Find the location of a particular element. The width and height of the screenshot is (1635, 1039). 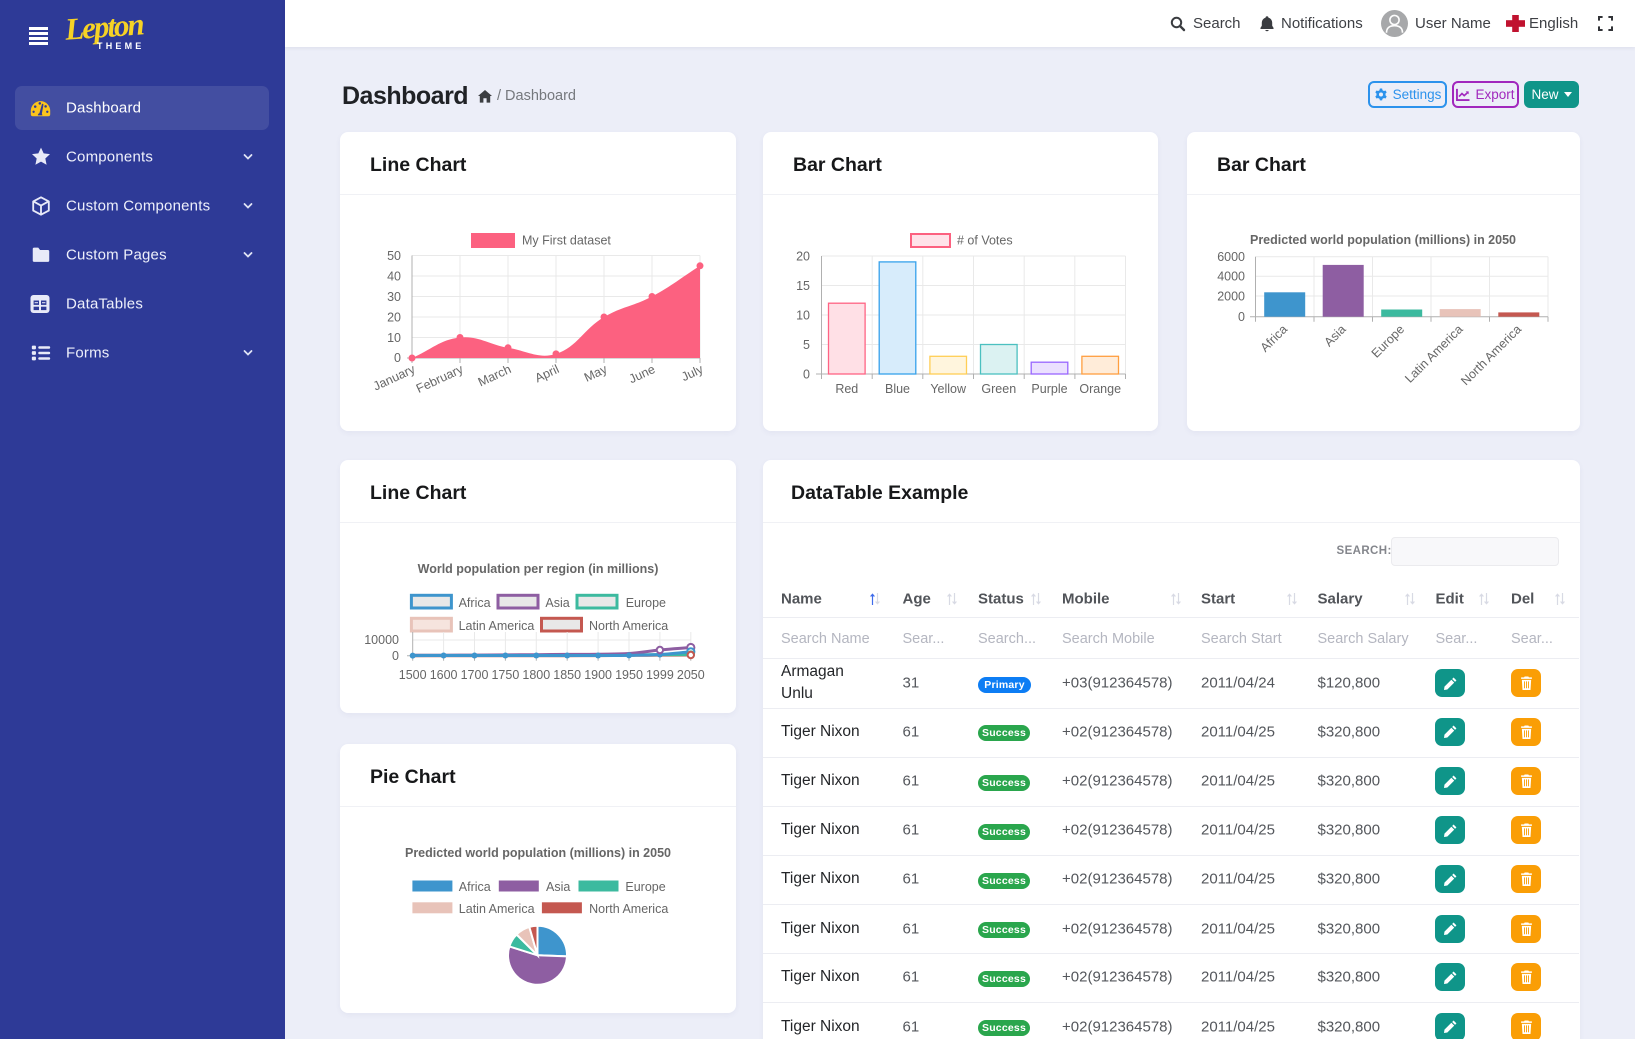

svg-text: July is located at coordinates (692, 373).